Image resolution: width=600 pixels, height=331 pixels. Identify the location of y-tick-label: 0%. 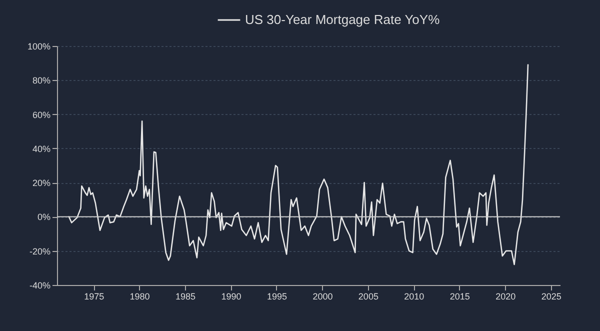
(43, 217).